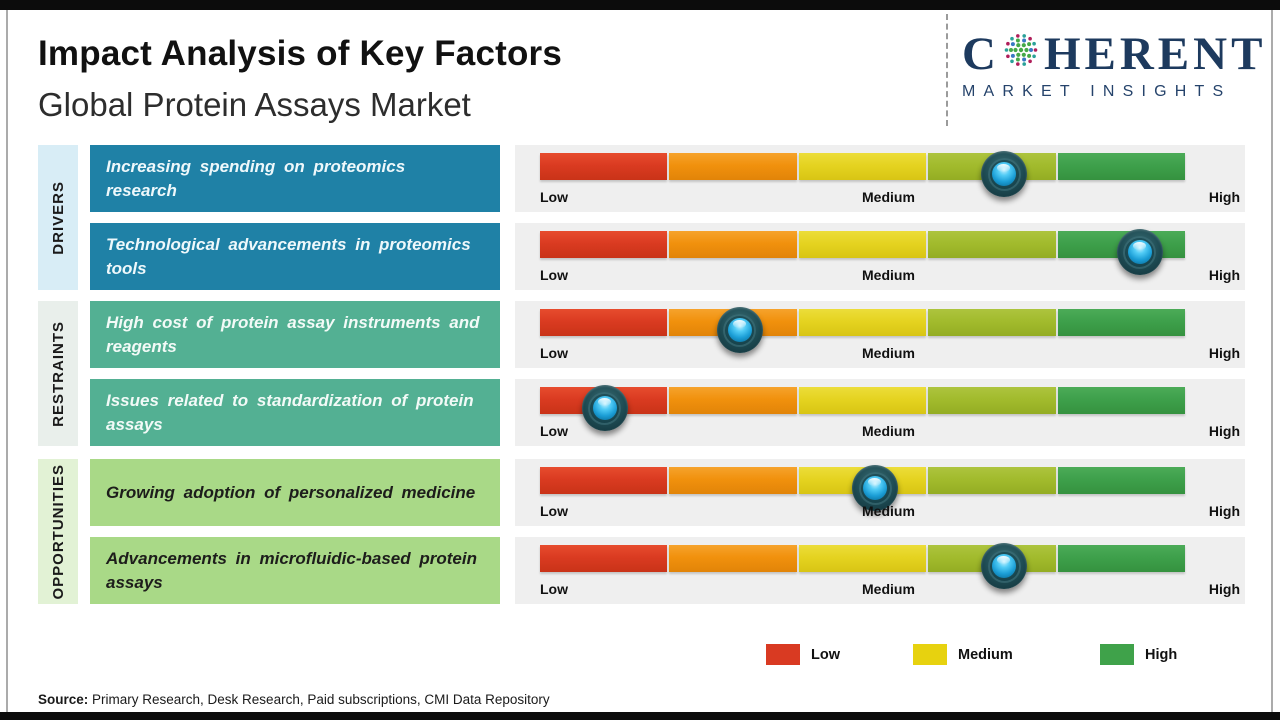  I want to click on logo-letter-c: C, so click(981, 54).